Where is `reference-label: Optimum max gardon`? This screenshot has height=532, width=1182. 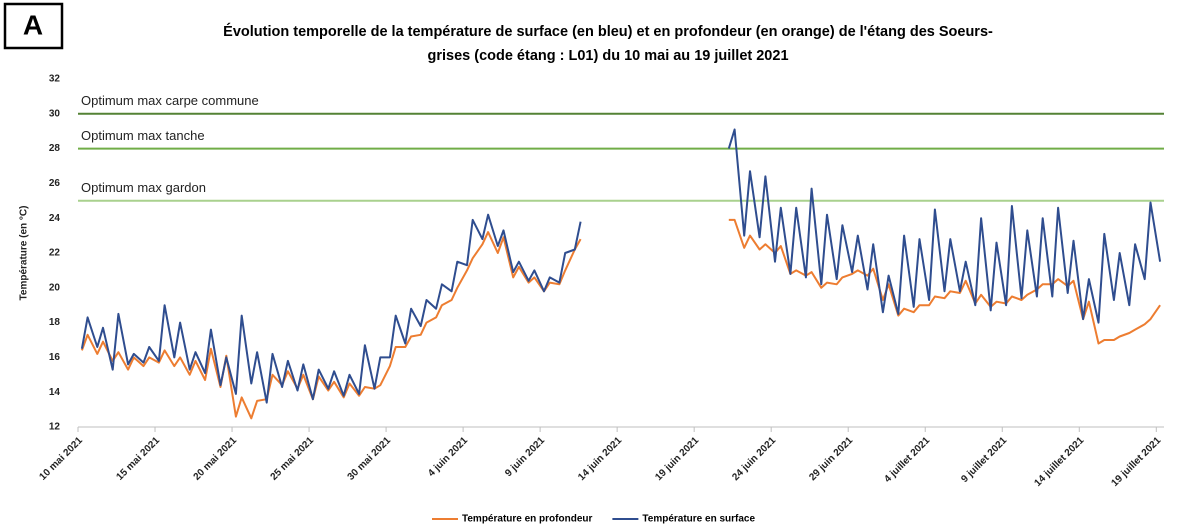
reference-label: Optimum max gardon is located at coordinates (143, 187).